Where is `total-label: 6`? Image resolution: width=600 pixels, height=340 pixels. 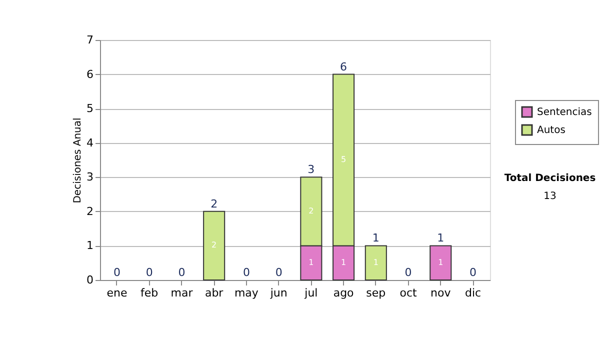 total-label: 6 is located at coordinates (344, 67).